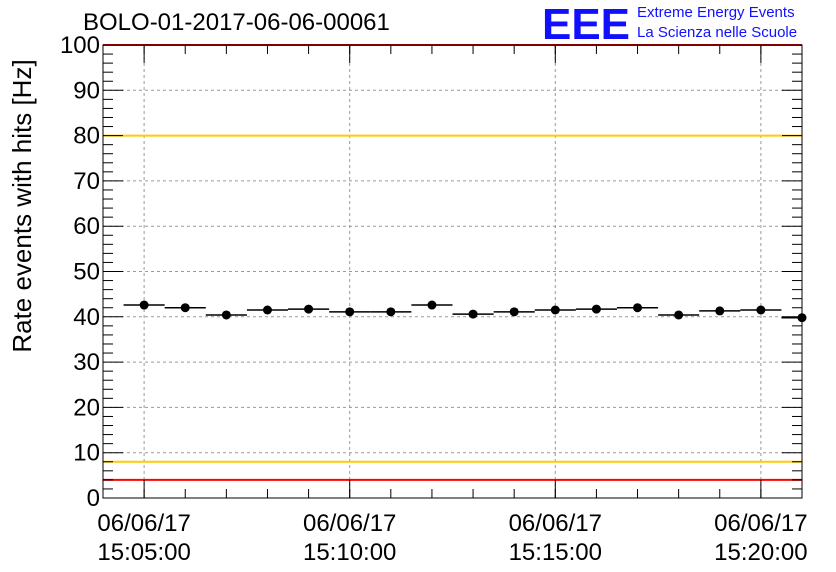  I want to click on y-tick-label: 10, so click(86, 453).